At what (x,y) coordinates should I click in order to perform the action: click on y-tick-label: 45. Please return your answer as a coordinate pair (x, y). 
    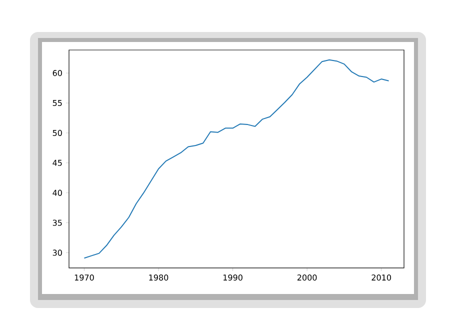
    Looking at the image, I should click on (57, 163).